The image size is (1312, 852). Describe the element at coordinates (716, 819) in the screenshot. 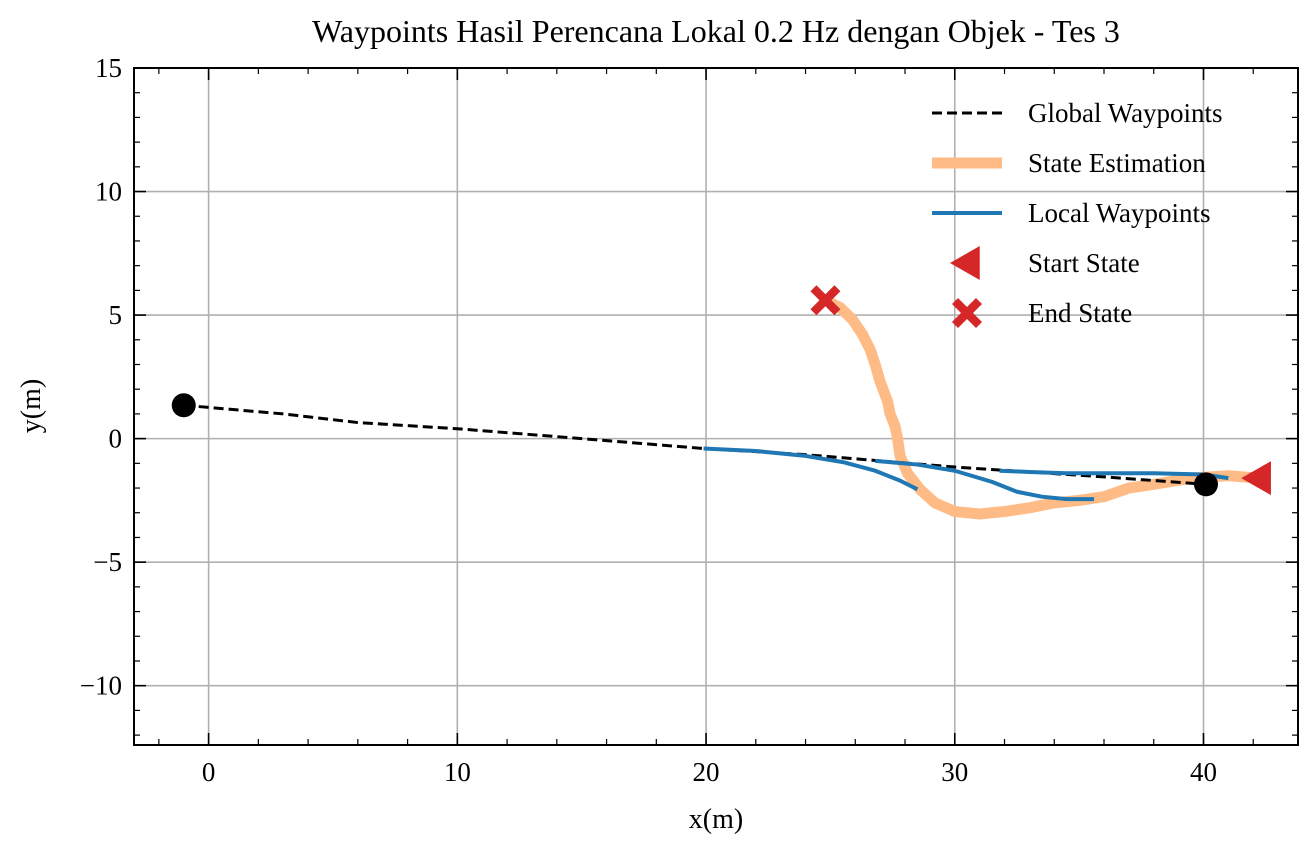

I see `x-axis-label: x(m)` at that location.